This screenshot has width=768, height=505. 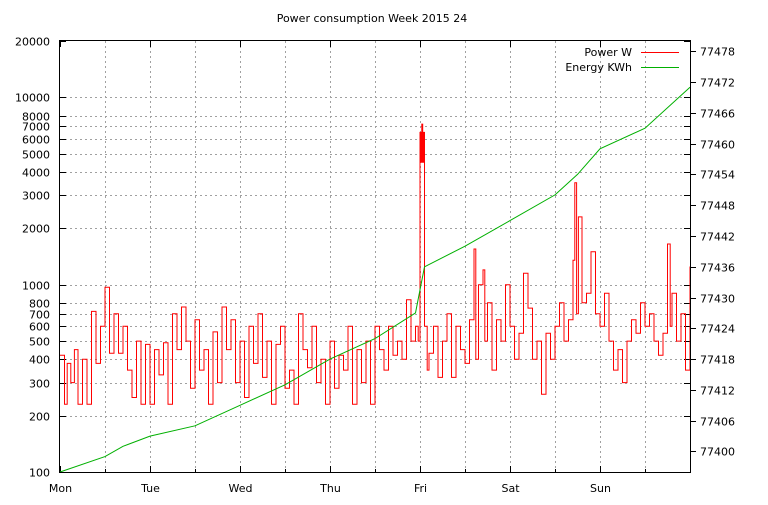 What do you see at coordinates (717, 360) in the screenshot?
I see `right-tick-label: 77418` at bounding box center [717, 360].